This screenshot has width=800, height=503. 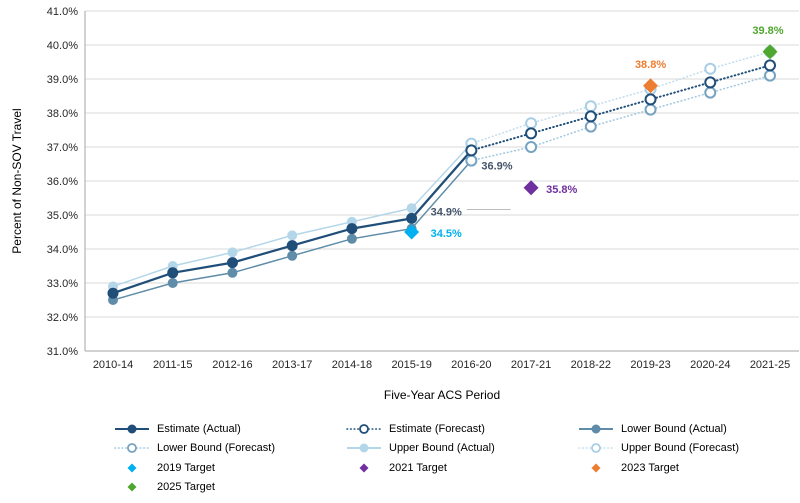 What do you see at coordinates (442, 395) in the screenshot?
I see `x-axis-title: Five-Year ACS Period` at bounding box center [442, 395].